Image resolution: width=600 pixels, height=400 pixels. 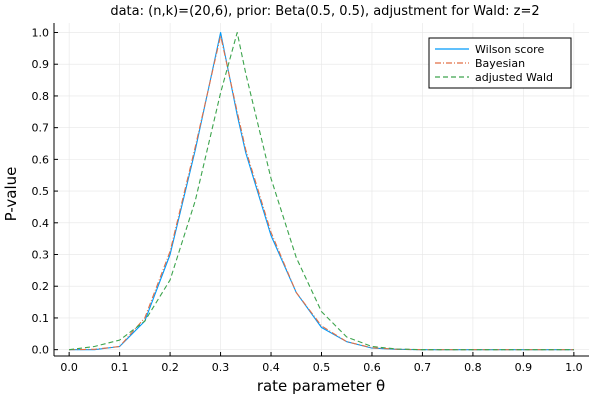 What do you see at coordinates (41, 350) in the screenshot?
I see `y-tick-label: 0.0` at bounding box center [41, 350].